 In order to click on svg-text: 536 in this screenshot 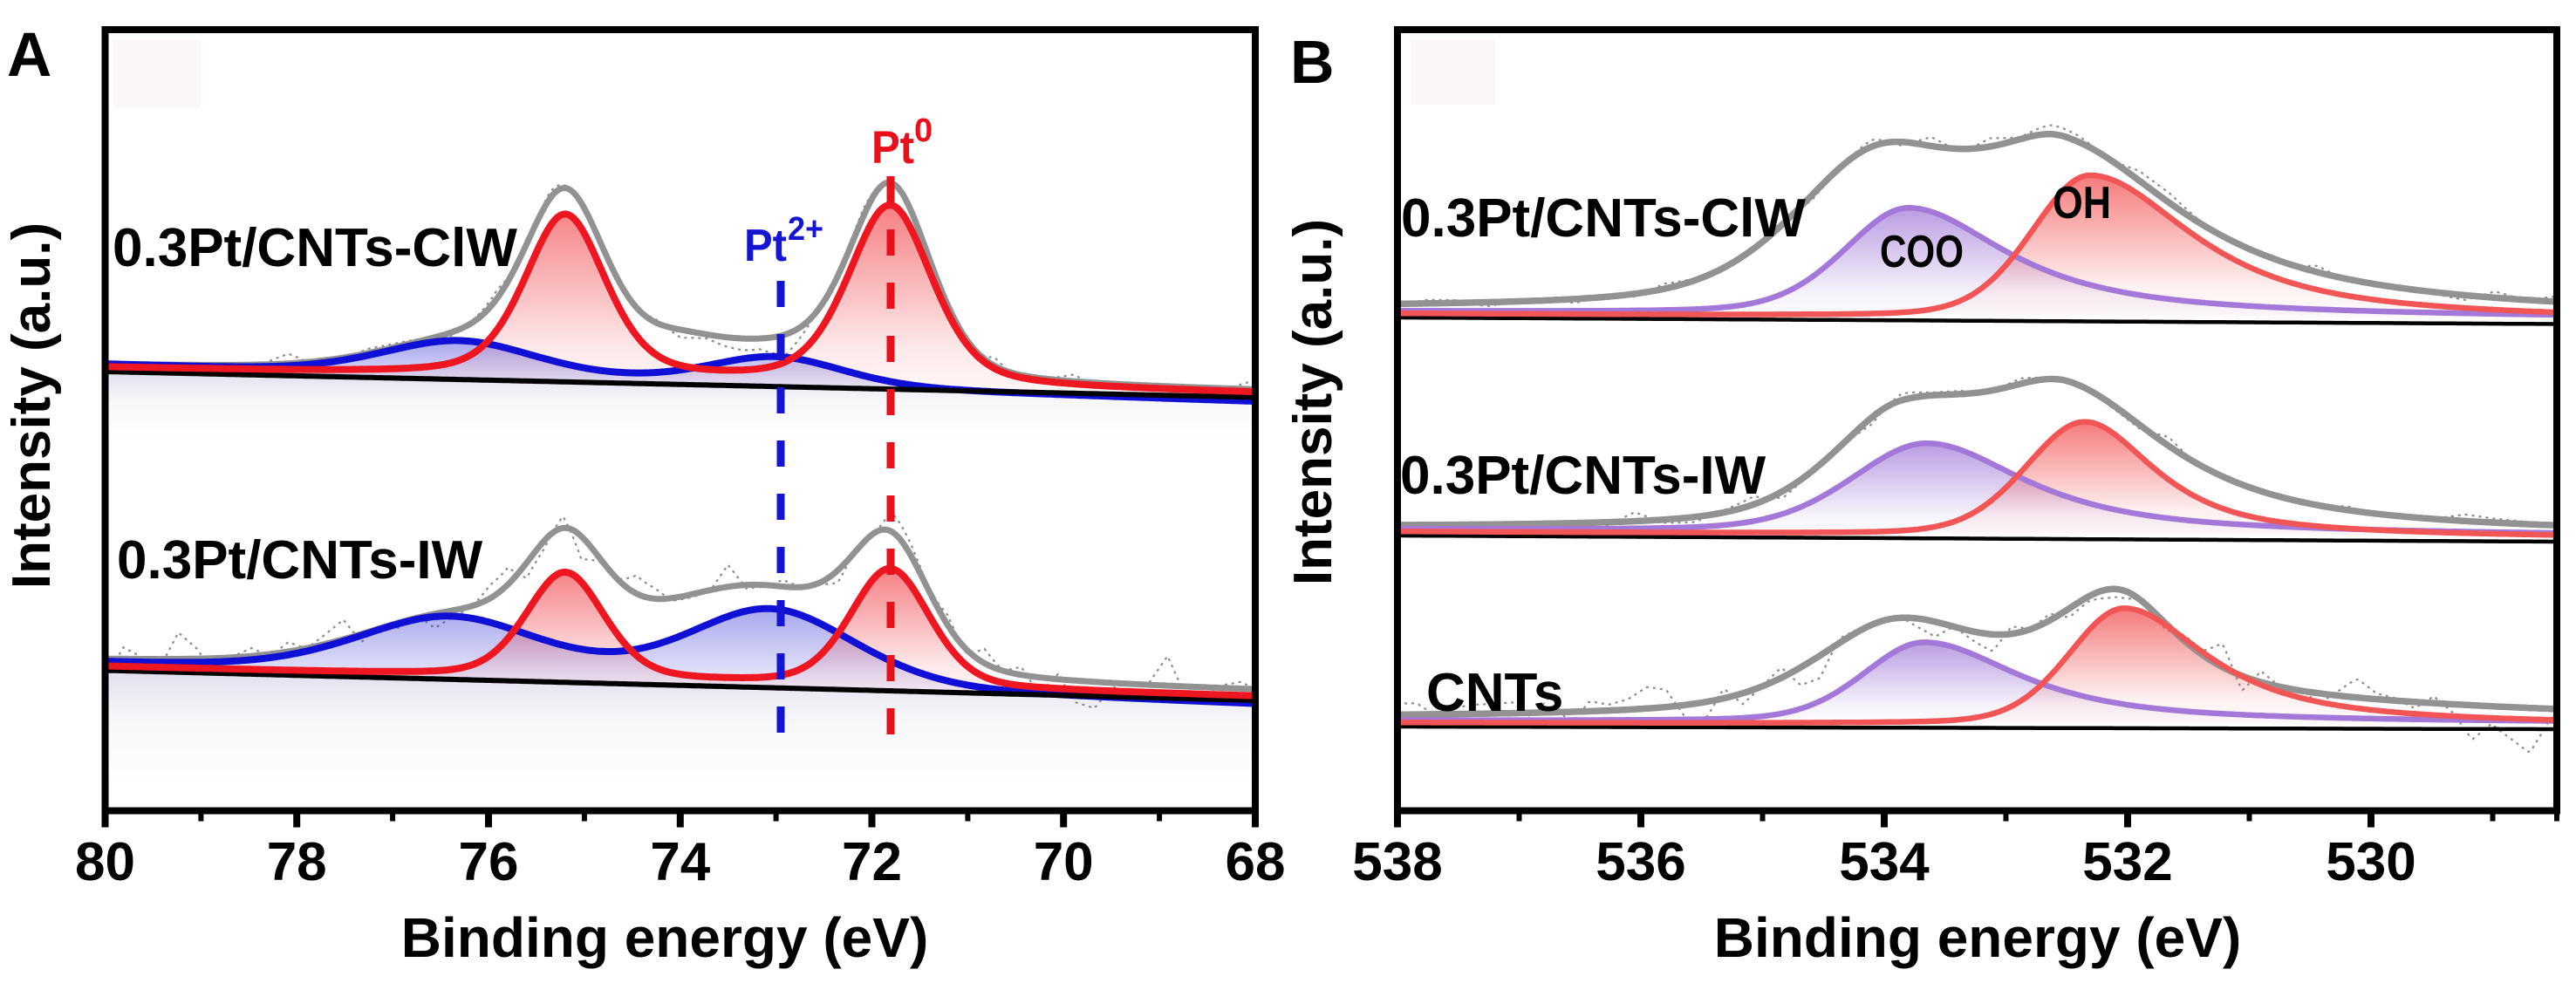, I will do `click(1640, 862)`.